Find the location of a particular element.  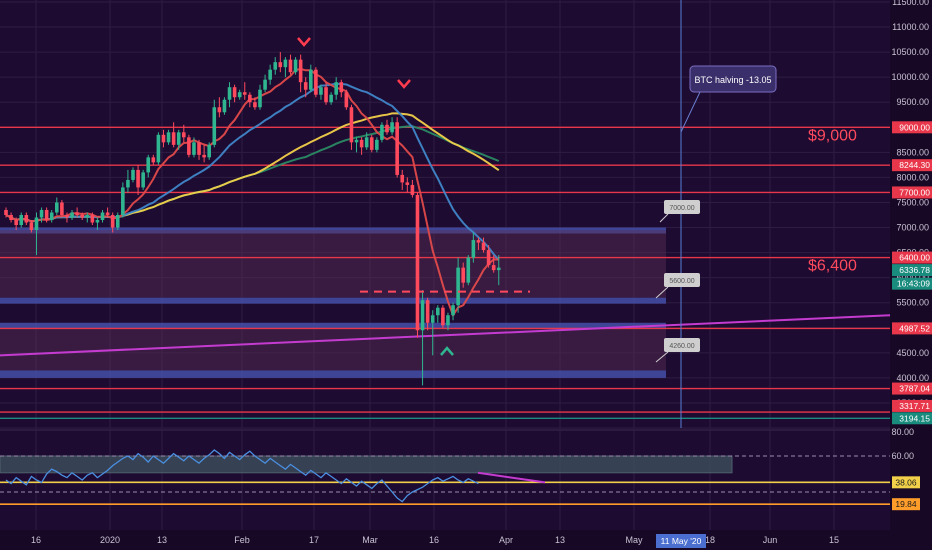

time-axis-bg is located at coordinates (466, 540).